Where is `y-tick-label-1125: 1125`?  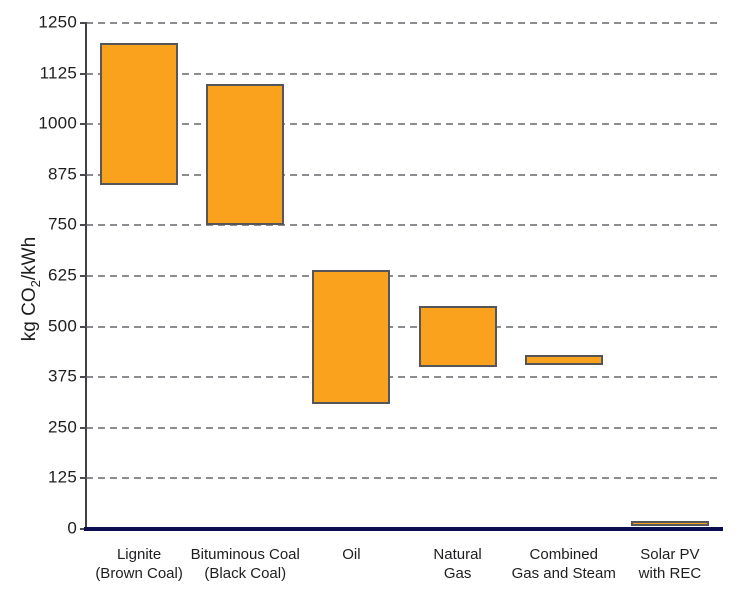
y-tick-label-1125: 1125 is located at coordinates (58, 73).